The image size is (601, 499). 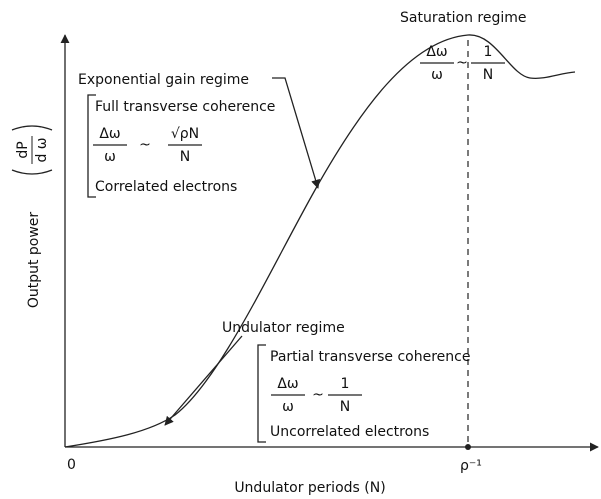 I want to click on electrons: Correlated electrons, so click(x=166, y=187).